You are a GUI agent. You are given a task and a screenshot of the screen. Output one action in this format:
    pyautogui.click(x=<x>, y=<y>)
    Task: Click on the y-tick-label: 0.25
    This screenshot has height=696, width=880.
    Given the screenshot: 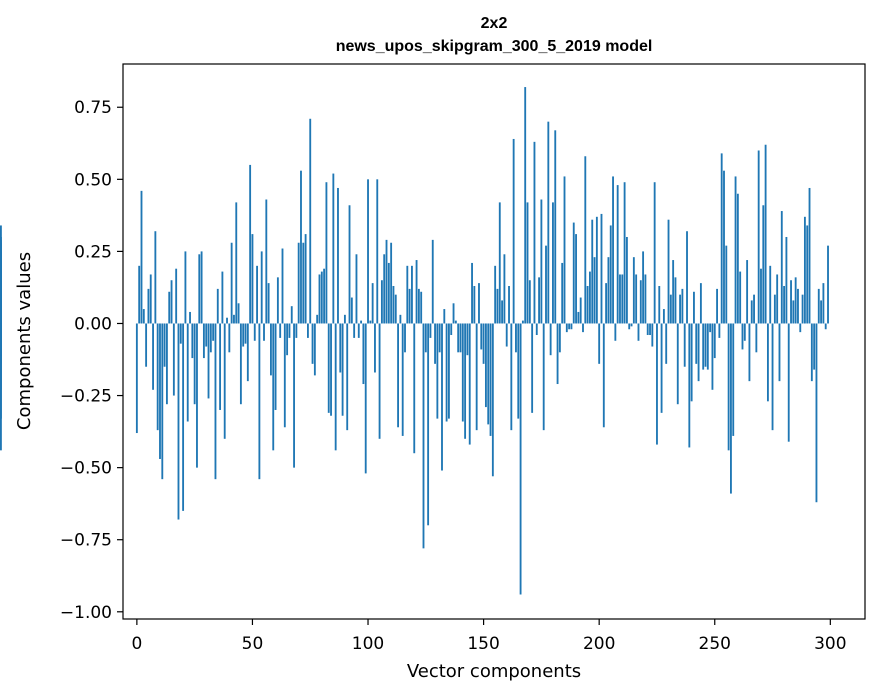 What is the action you would take?
    pyautogui.click(x=93, y=252)
    